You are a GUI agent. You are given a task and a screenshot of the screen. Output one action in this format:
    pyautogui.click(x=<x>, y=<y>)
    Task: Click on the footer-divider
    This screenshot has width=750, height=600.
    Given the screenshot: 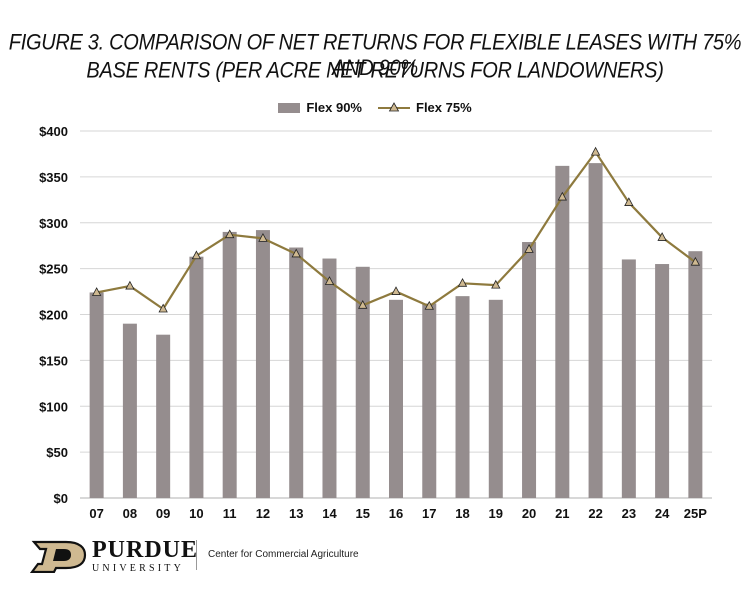 What is the action you would take?
    pyautogui.click(x=196, y=555)
    